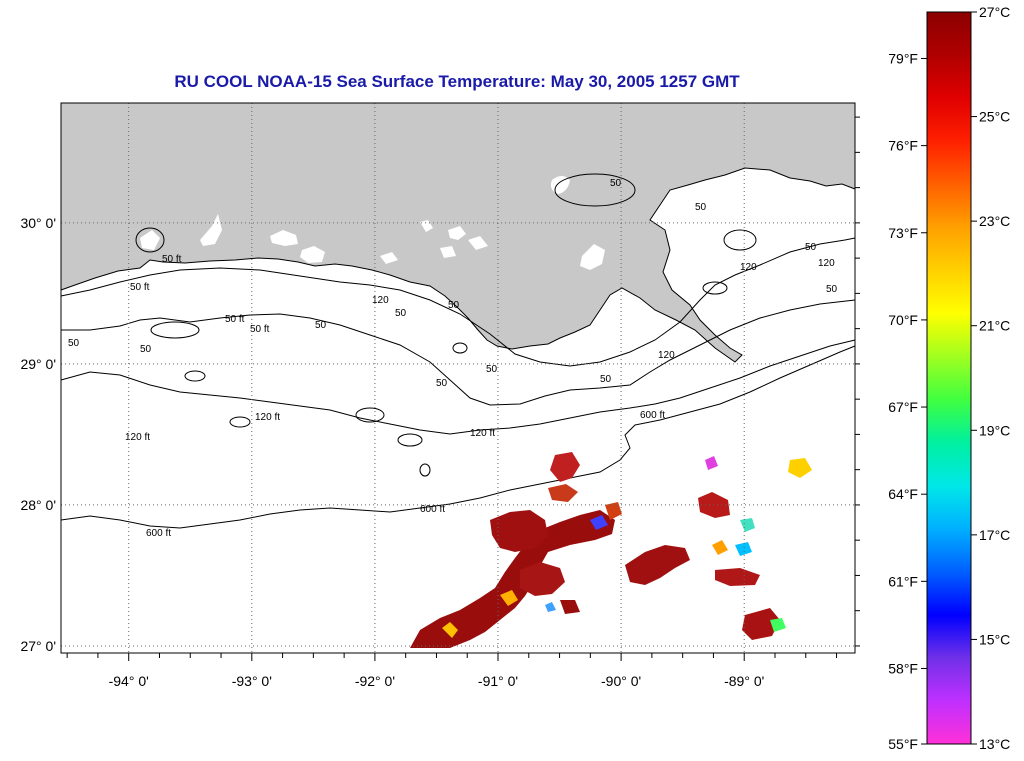 The height and width of the screenshot is (761, 1024). I want to click on colorbar-celsius-labels: 27°C 25°C 23°C 21°C 19°C 17°C 15°C 13°C, so click(990, 378).